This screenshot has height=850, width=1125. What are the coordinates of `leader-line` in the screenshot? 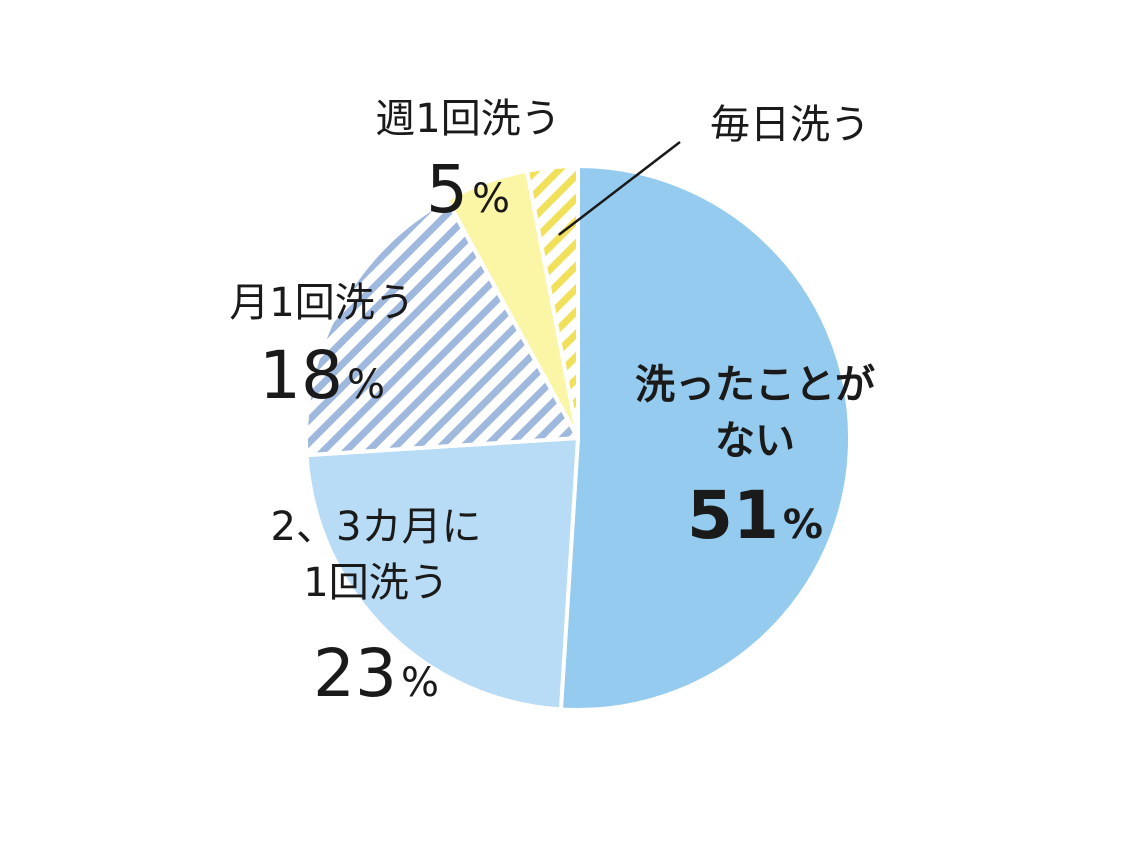 It's located at (619, 188).